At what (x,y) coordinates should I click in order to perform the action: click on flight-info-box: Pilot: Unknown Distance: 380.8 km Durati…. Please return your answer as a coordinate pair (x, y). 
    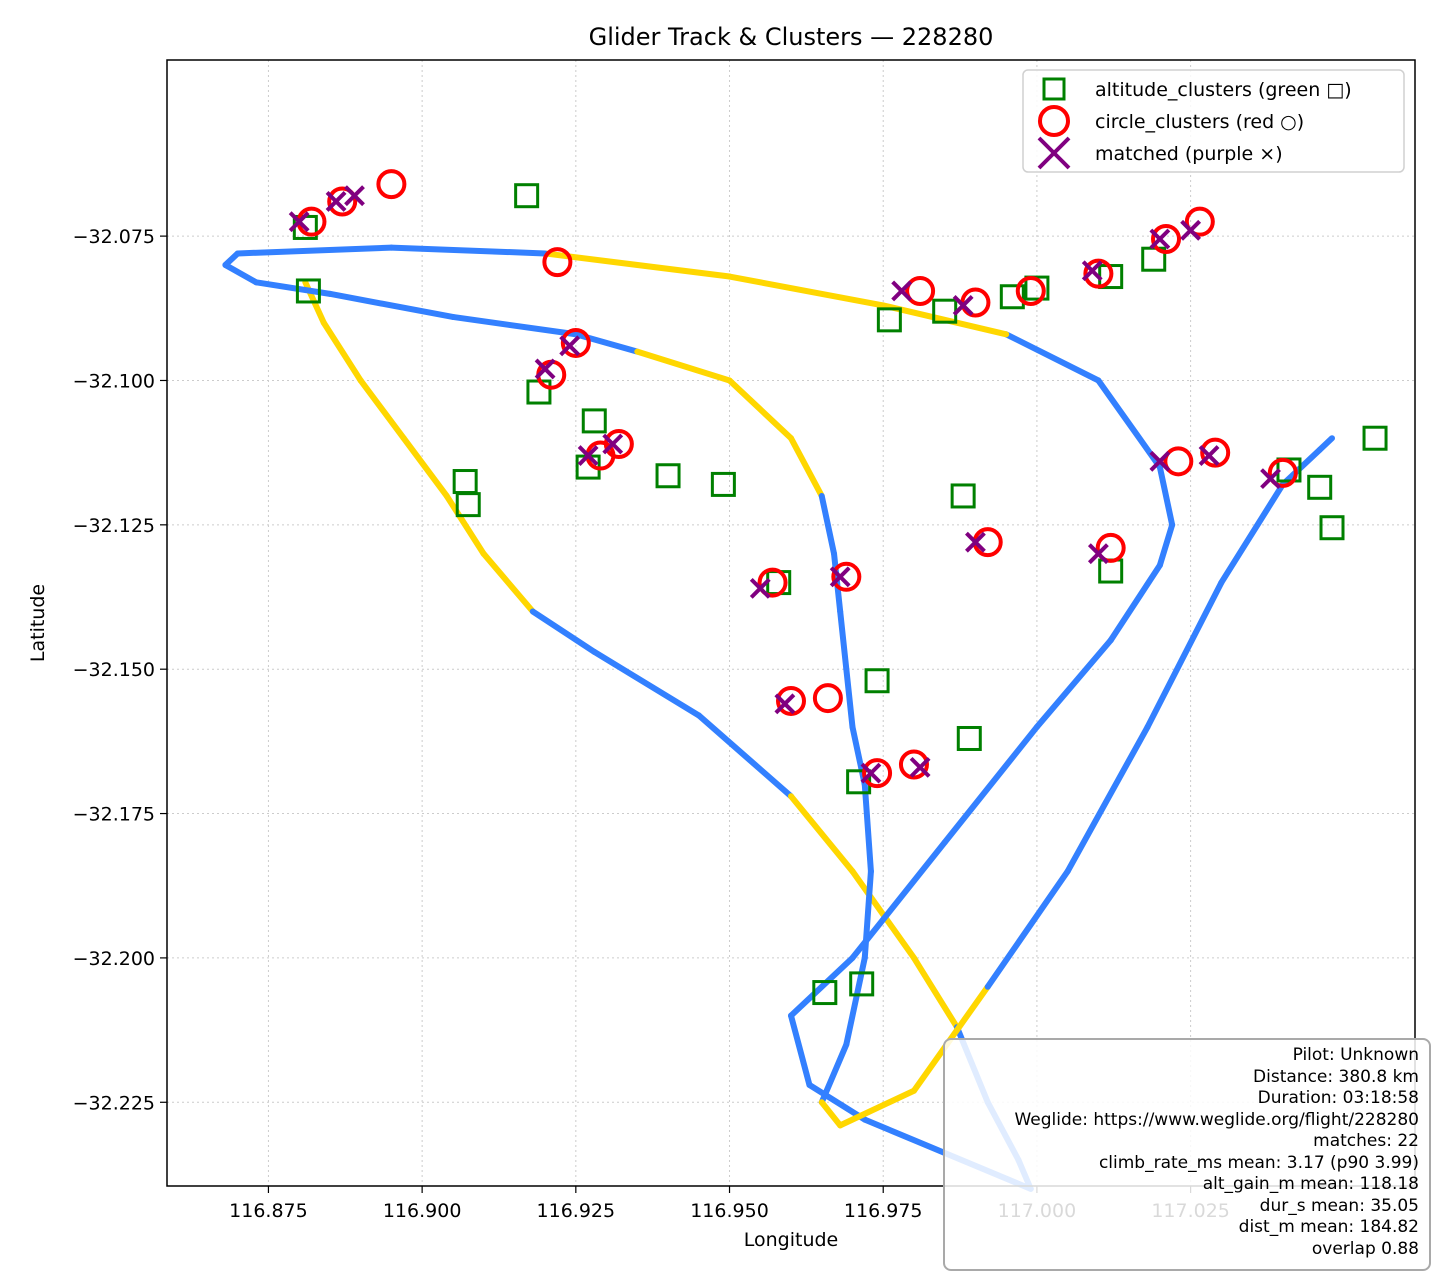
    Looking at the image, I should click on (1187, 1154).